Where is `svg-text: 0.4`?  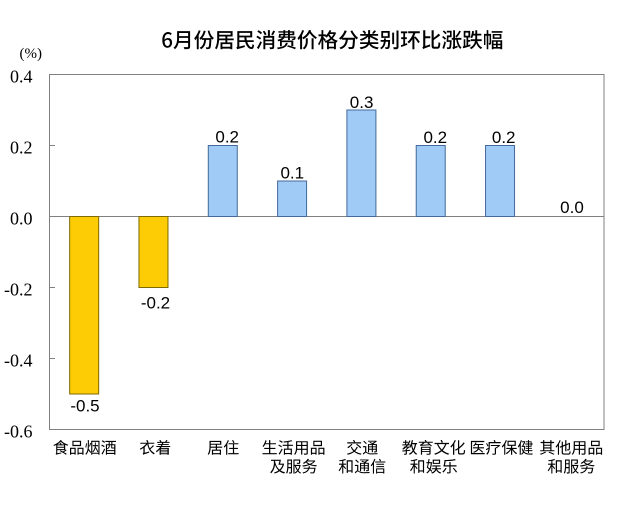 svg-text: 0.4 is located at coordinates (21, 77).